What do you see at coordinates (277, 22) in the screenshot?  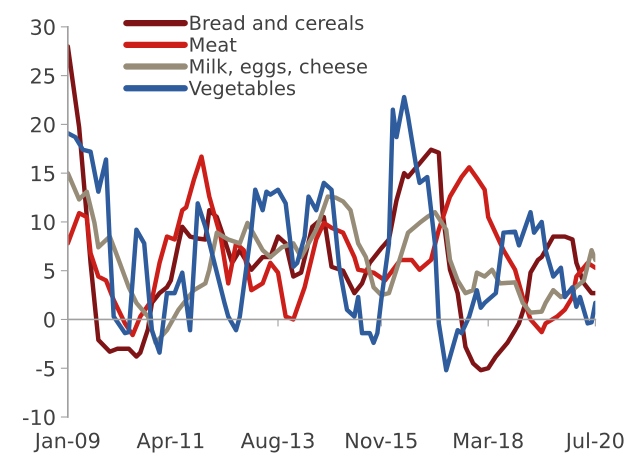 I see `legend-label: Bread and cereals` at bounding box center [277, 22].